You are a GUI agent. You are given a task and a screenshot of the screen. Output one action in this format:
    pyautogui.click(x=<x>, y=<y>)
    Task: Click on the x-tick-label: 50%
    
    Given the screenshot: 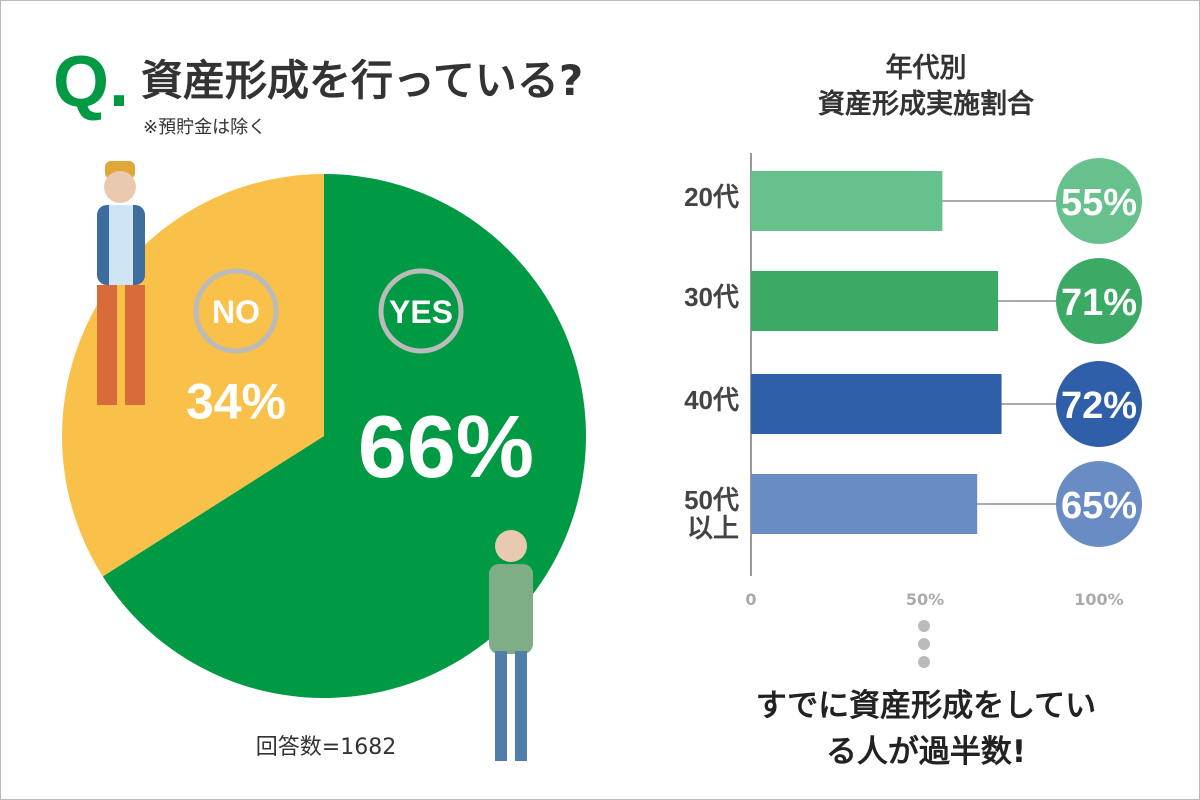 What is the action you would take?
    pyautogui.click(x=925, y=599)
    